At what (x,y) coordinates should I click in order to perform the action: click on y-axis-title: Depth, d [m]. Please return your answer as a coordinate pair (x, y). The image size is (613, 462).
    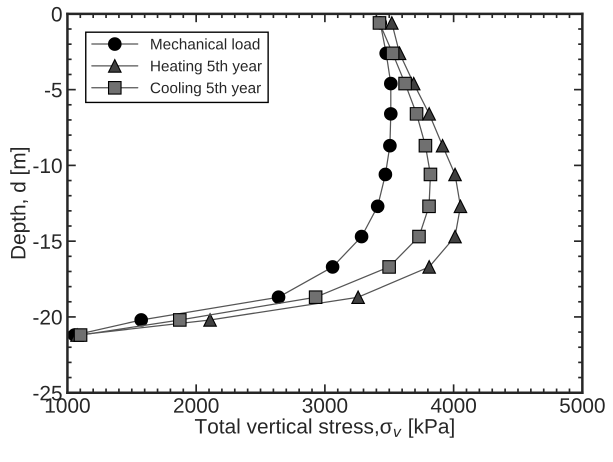
    Looking at the image, I should click on (20, 203).